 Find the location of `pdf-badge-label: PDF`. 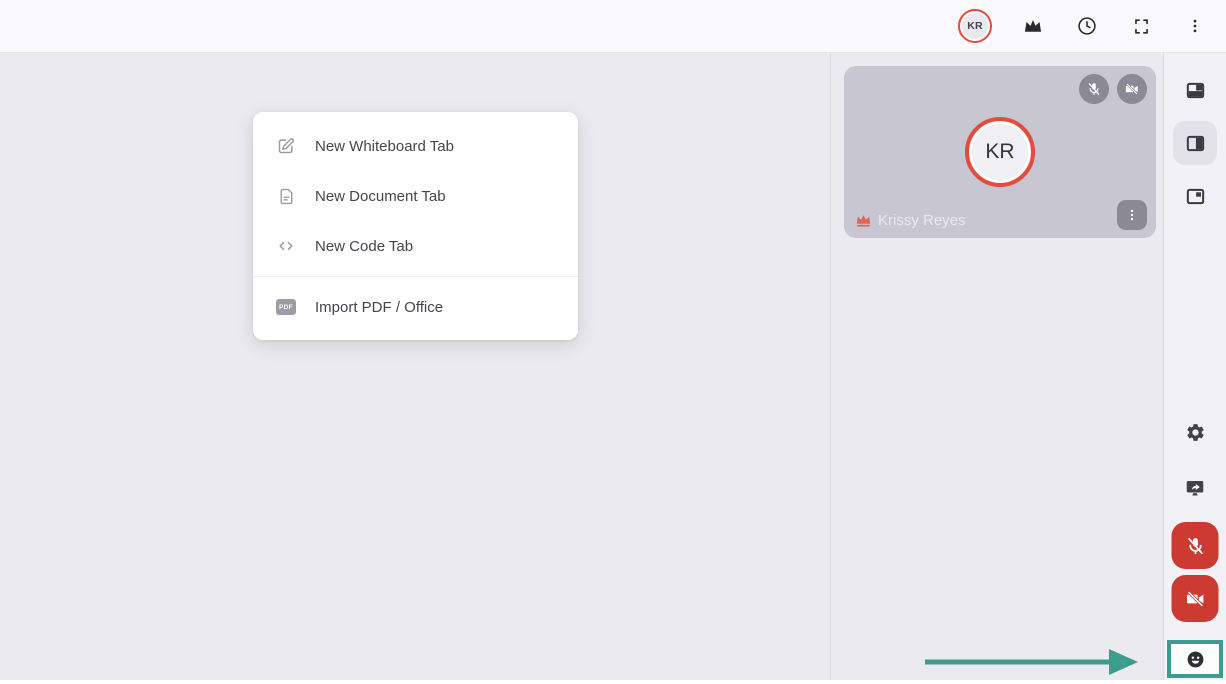

pdf-badge-label: PDF is located at coordinates (286, 307).